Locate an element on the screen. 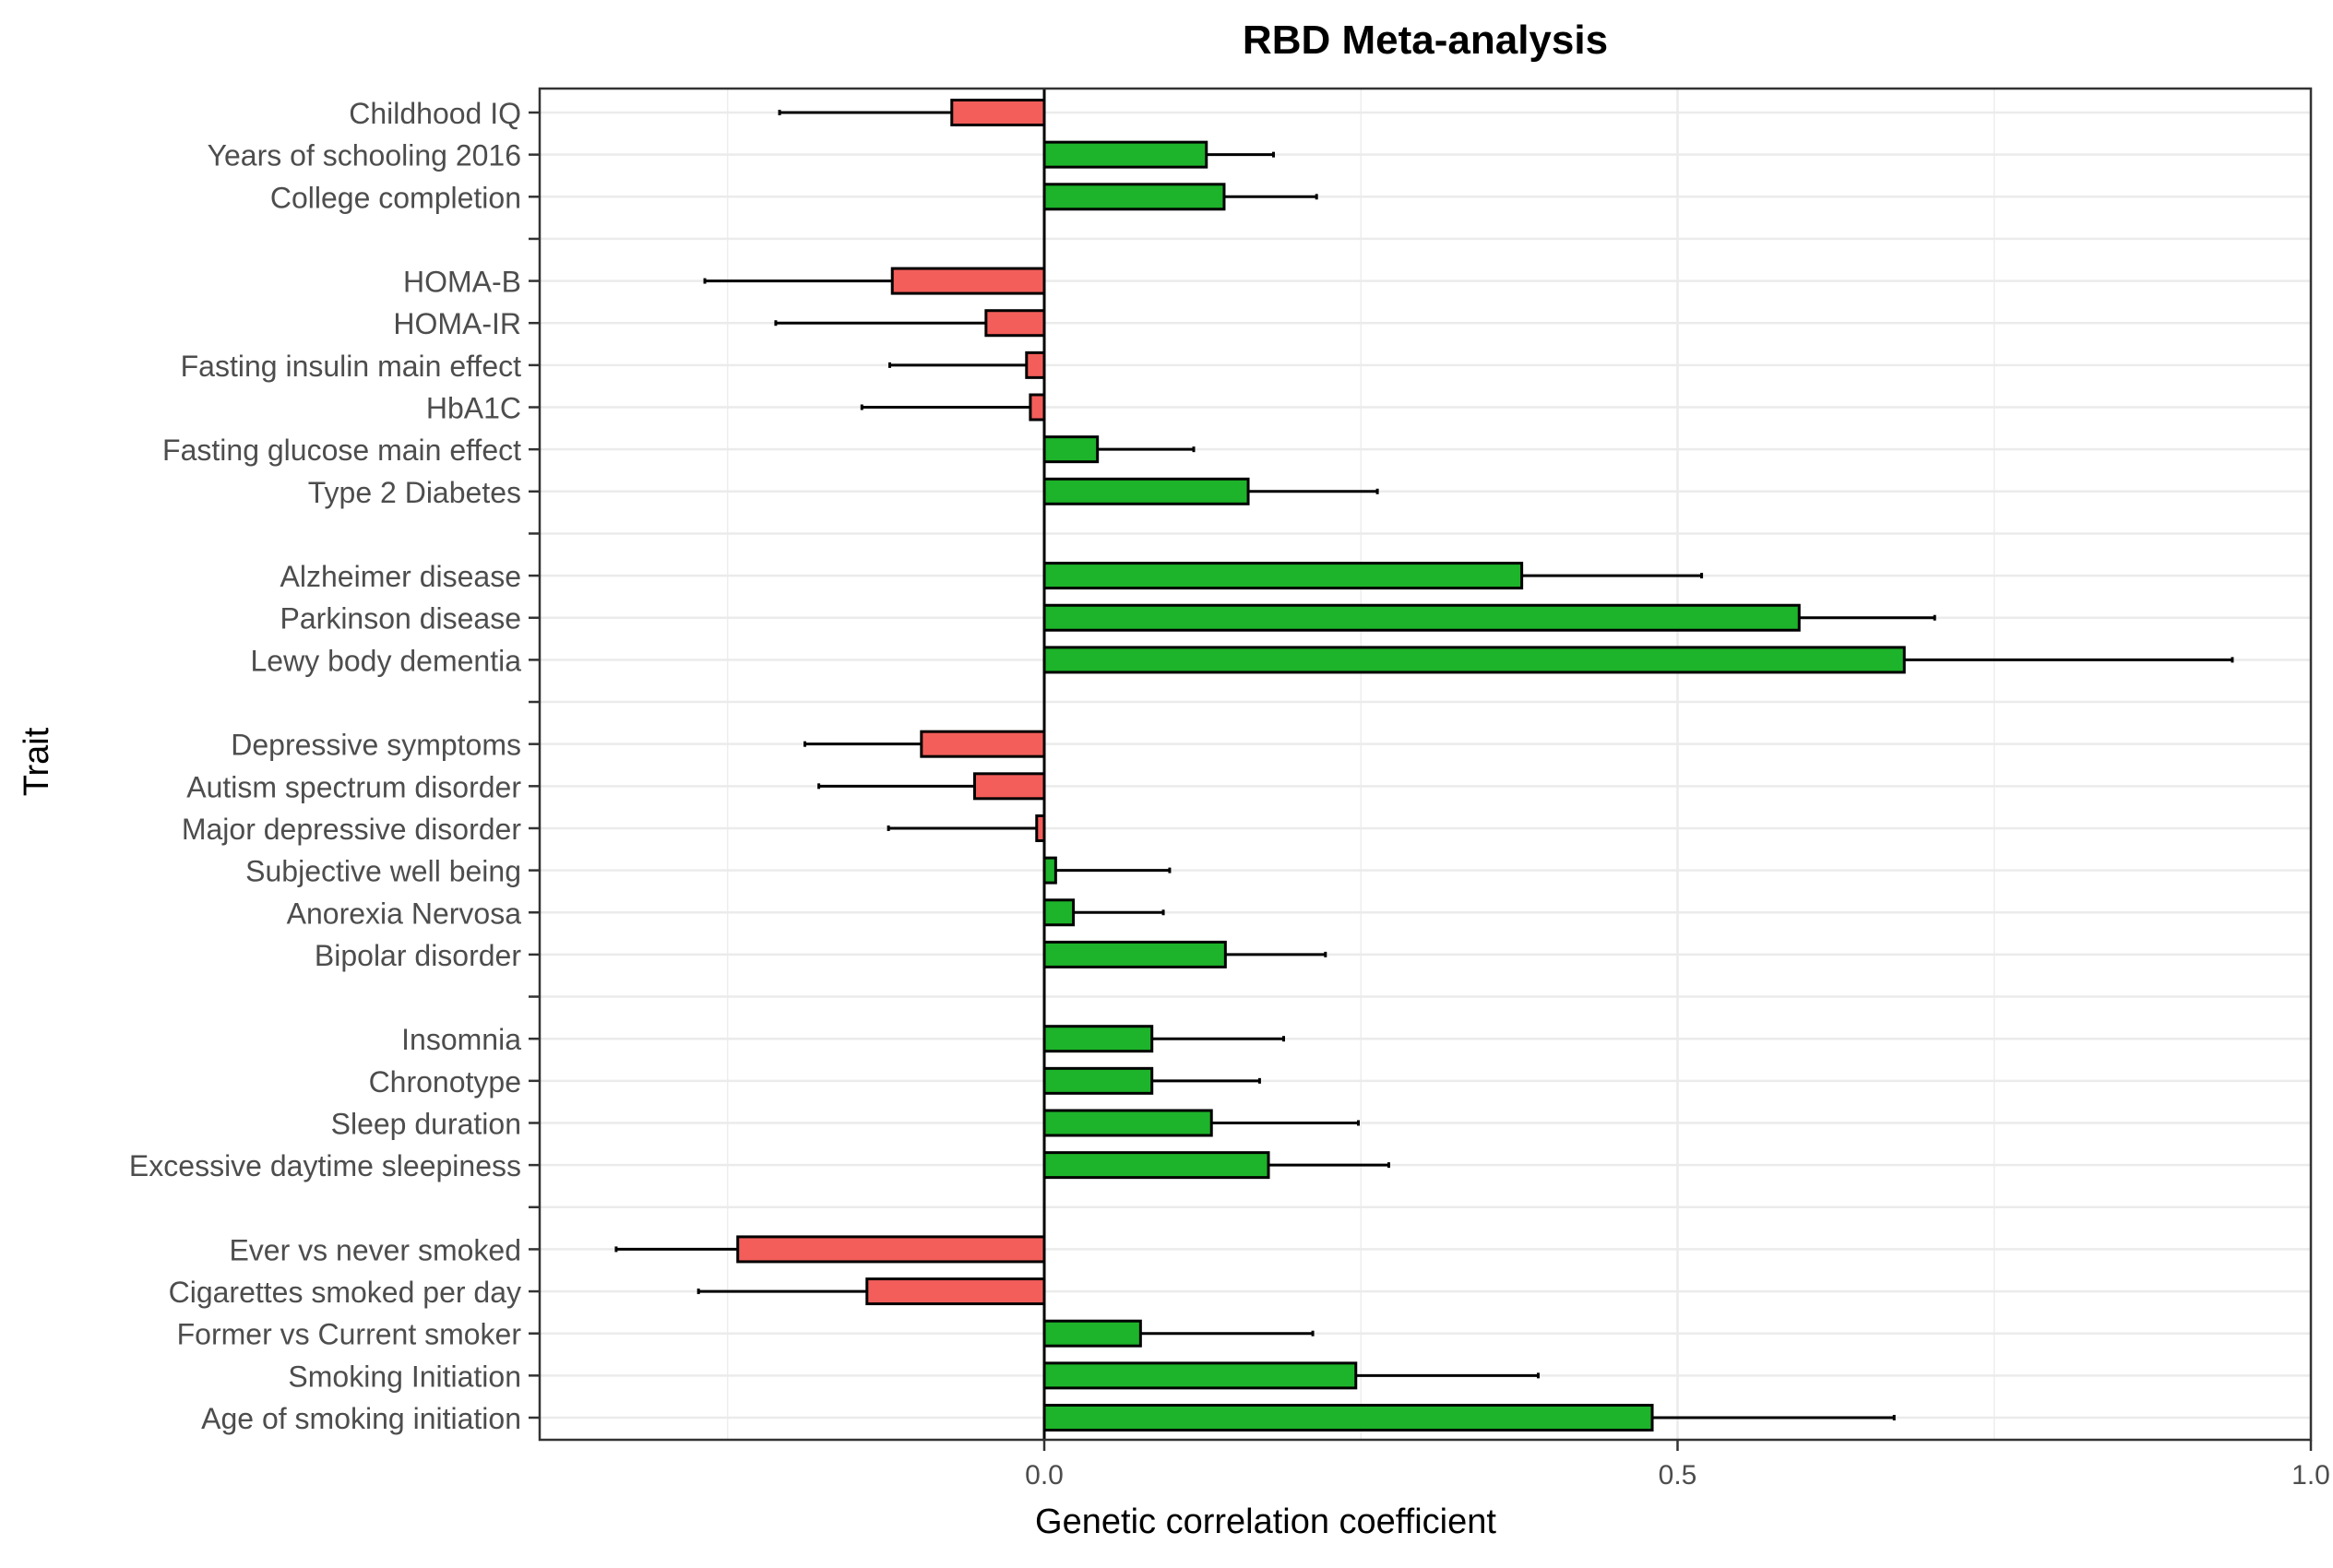 Image resolution: width=2333 pixels, height=1568 pixels. y-tick-label: Chronotype is located at coordinates (445, 1082).